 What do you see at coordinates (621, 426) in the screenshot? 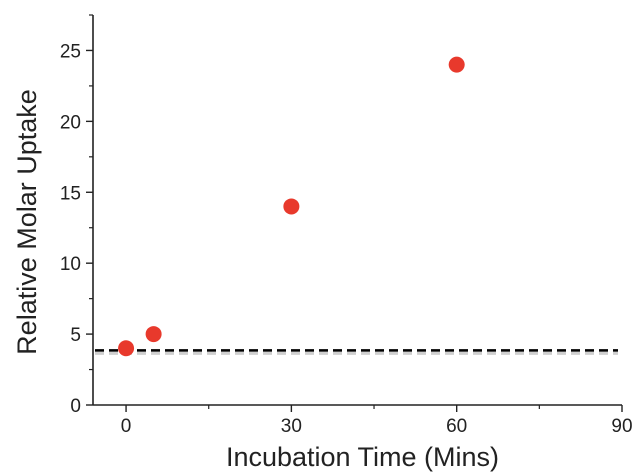
I see `x-tick-label-90: 90` at bounding box center [621, 426].